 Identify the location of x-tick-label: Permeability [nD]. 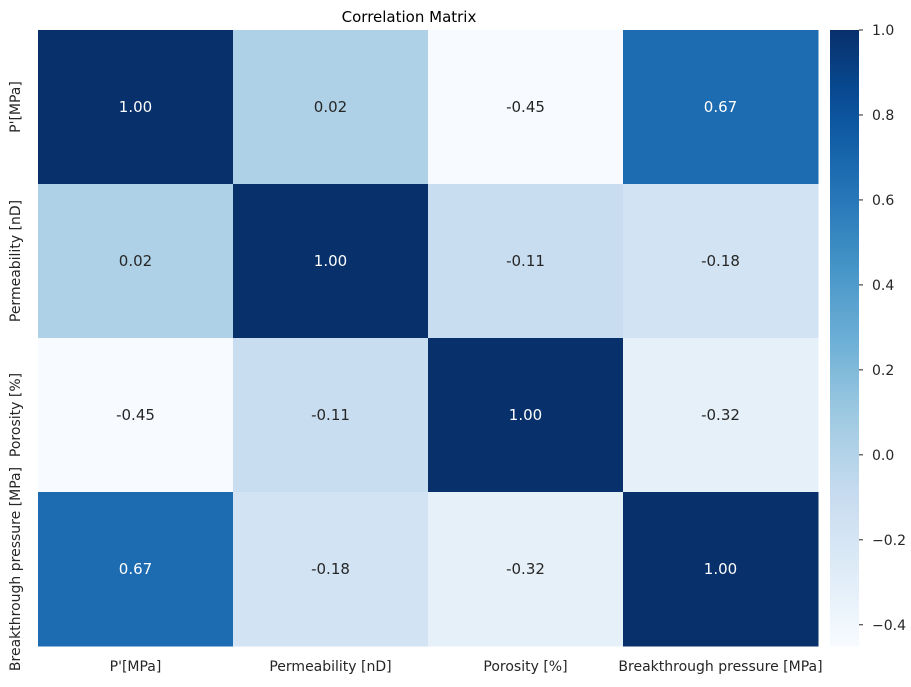
(330, 667).